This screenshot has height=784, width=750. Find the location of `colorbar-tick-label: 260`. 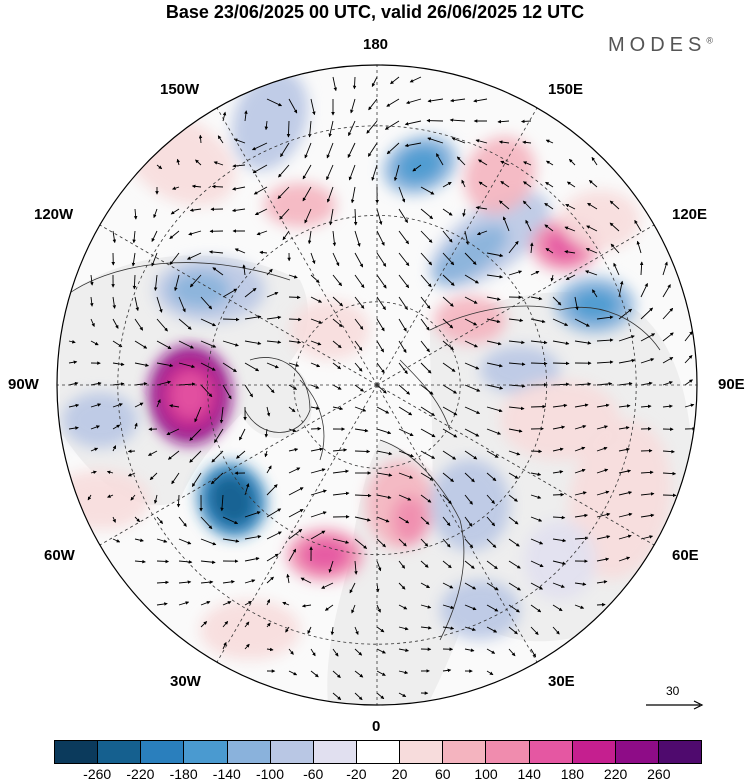

colorbar-tick-label: 260 is located at coordinates (658, 774).